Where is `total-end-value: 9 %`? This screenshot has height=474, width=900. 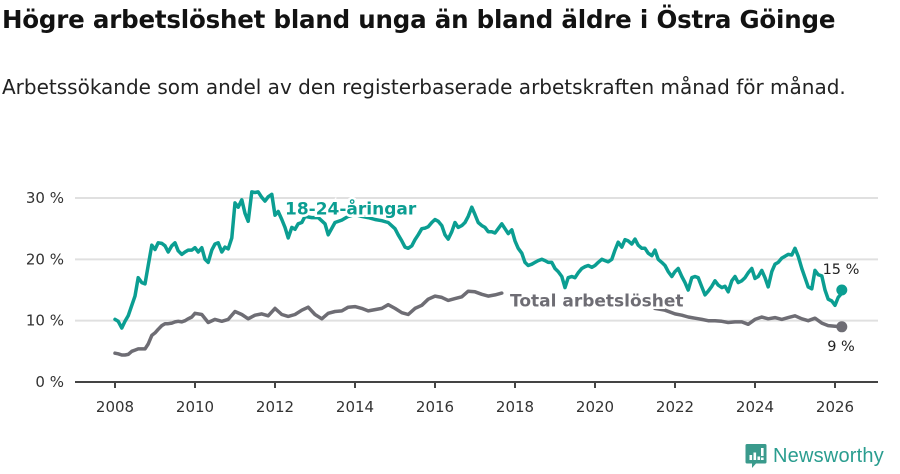
total-end-value: 9 % is located at coordinates (841, 347).